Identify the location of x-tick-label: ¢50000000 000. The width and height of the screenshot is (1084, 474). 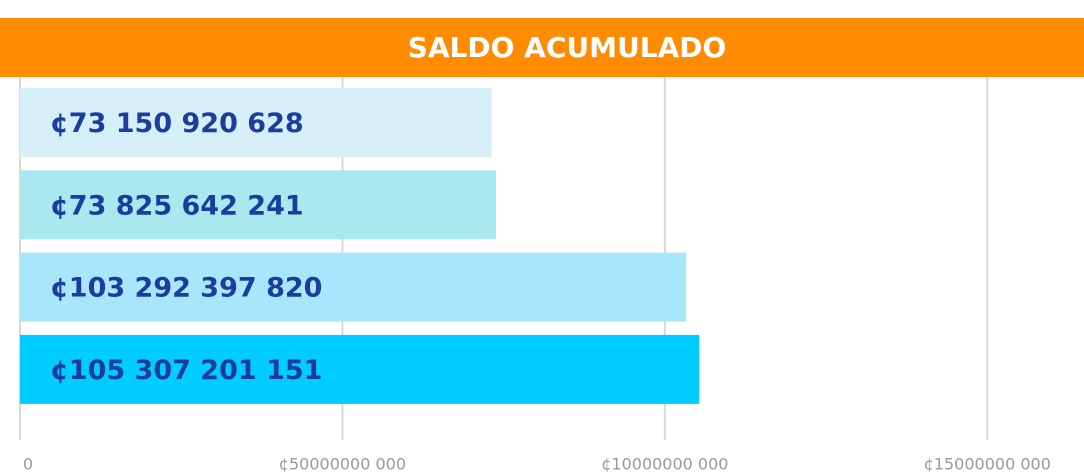
(342, 464).